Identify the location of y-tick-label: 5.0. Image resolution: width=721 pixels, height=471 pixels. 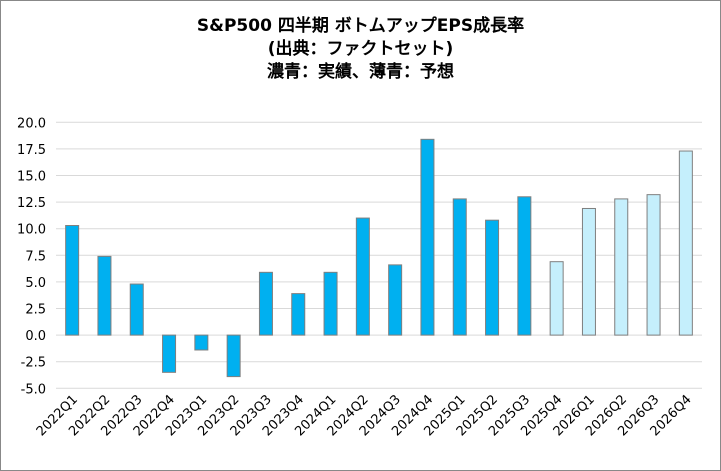
(35, 283).